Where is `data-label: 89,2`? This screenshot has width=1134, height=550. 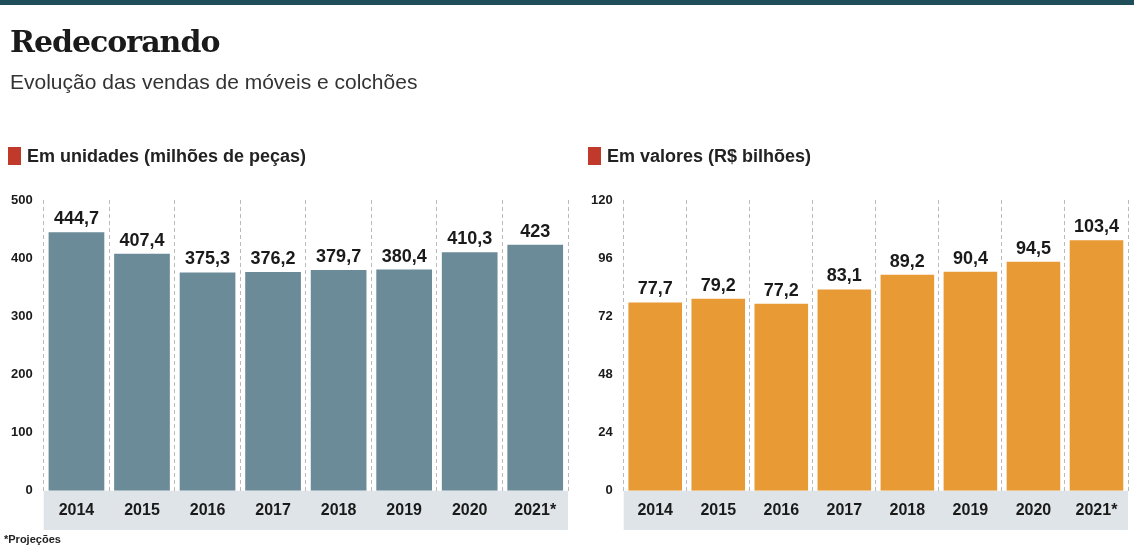
data-label: 89,2 is located at coordinates (907, 260).